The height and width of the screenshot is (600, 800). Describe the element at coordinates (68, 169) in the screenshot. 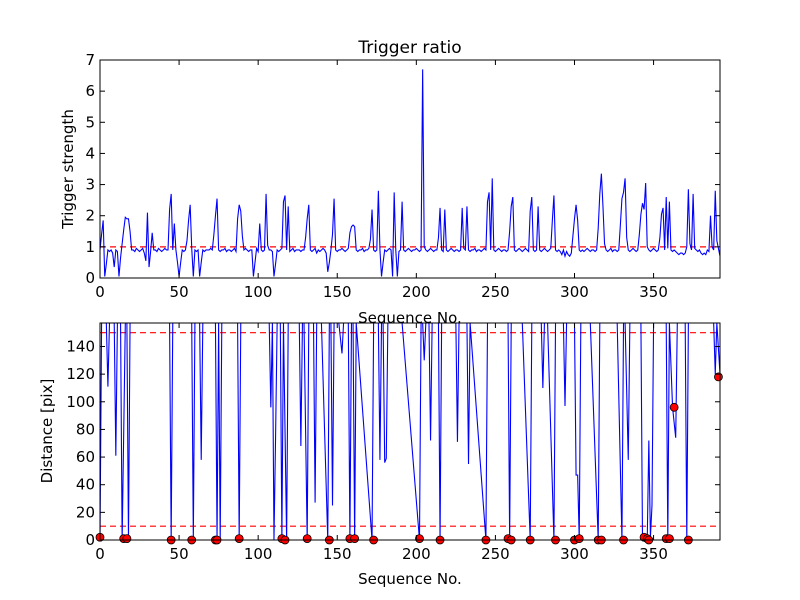

I see `y-axis-label: Trigger strength` at that location.